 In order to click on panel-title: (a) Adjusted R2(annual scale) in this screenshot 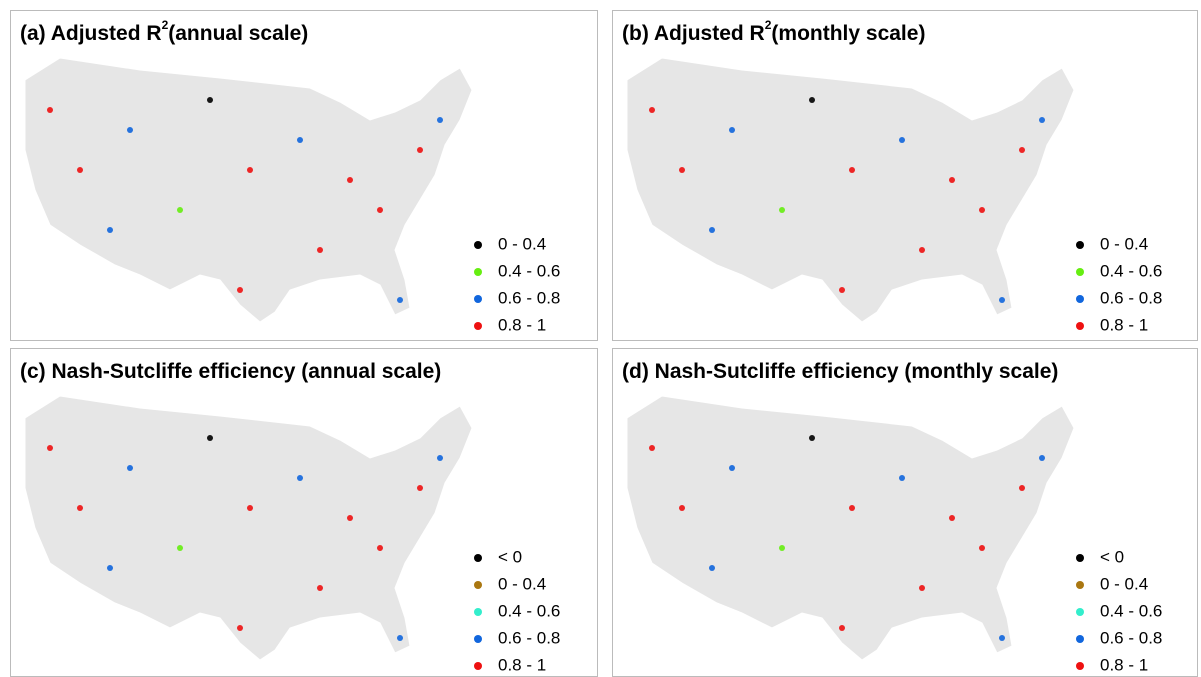, I will do `click(164, 31)`.